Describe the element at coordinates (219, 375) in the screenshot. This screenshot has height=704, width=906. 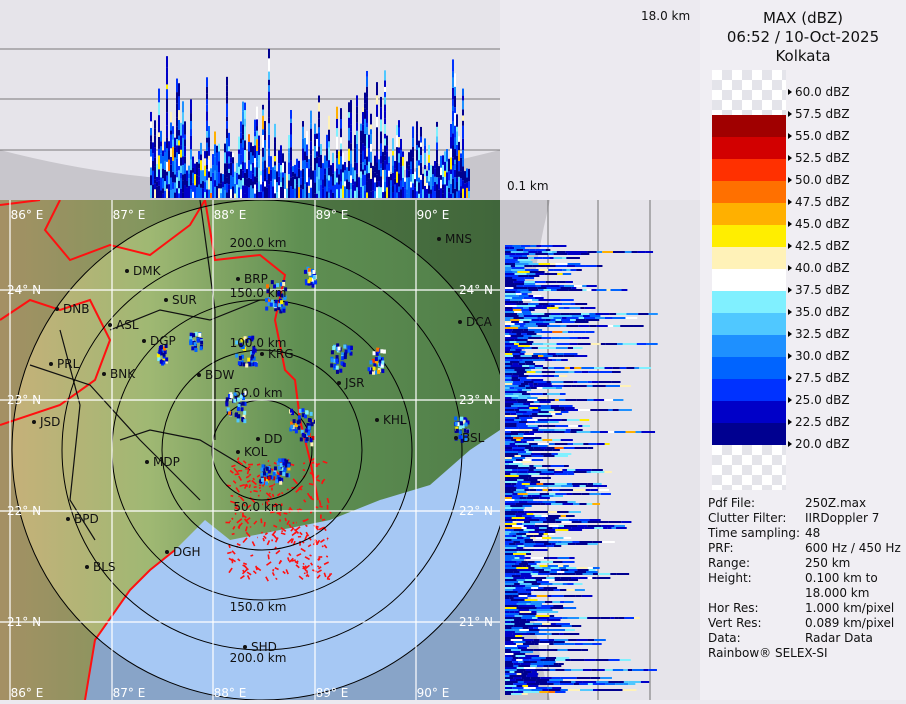
I see `city-label: BDW` at that location.